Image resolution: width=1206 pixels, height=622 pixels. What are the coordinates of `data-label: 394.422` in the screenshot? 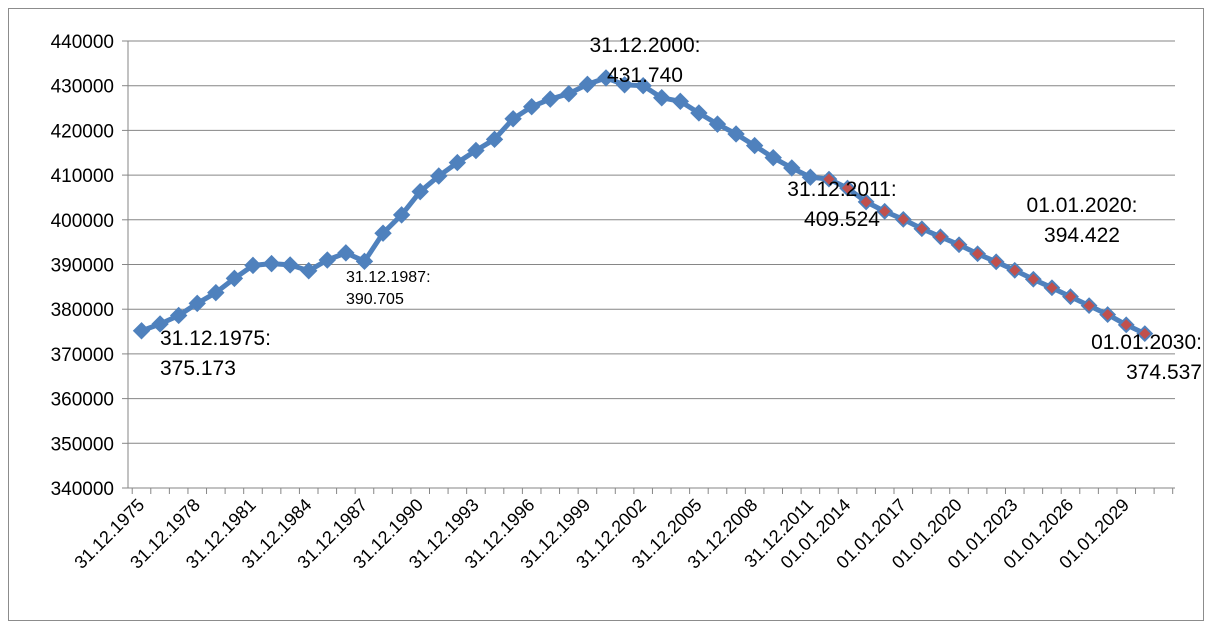 It's located at (1082, 235).